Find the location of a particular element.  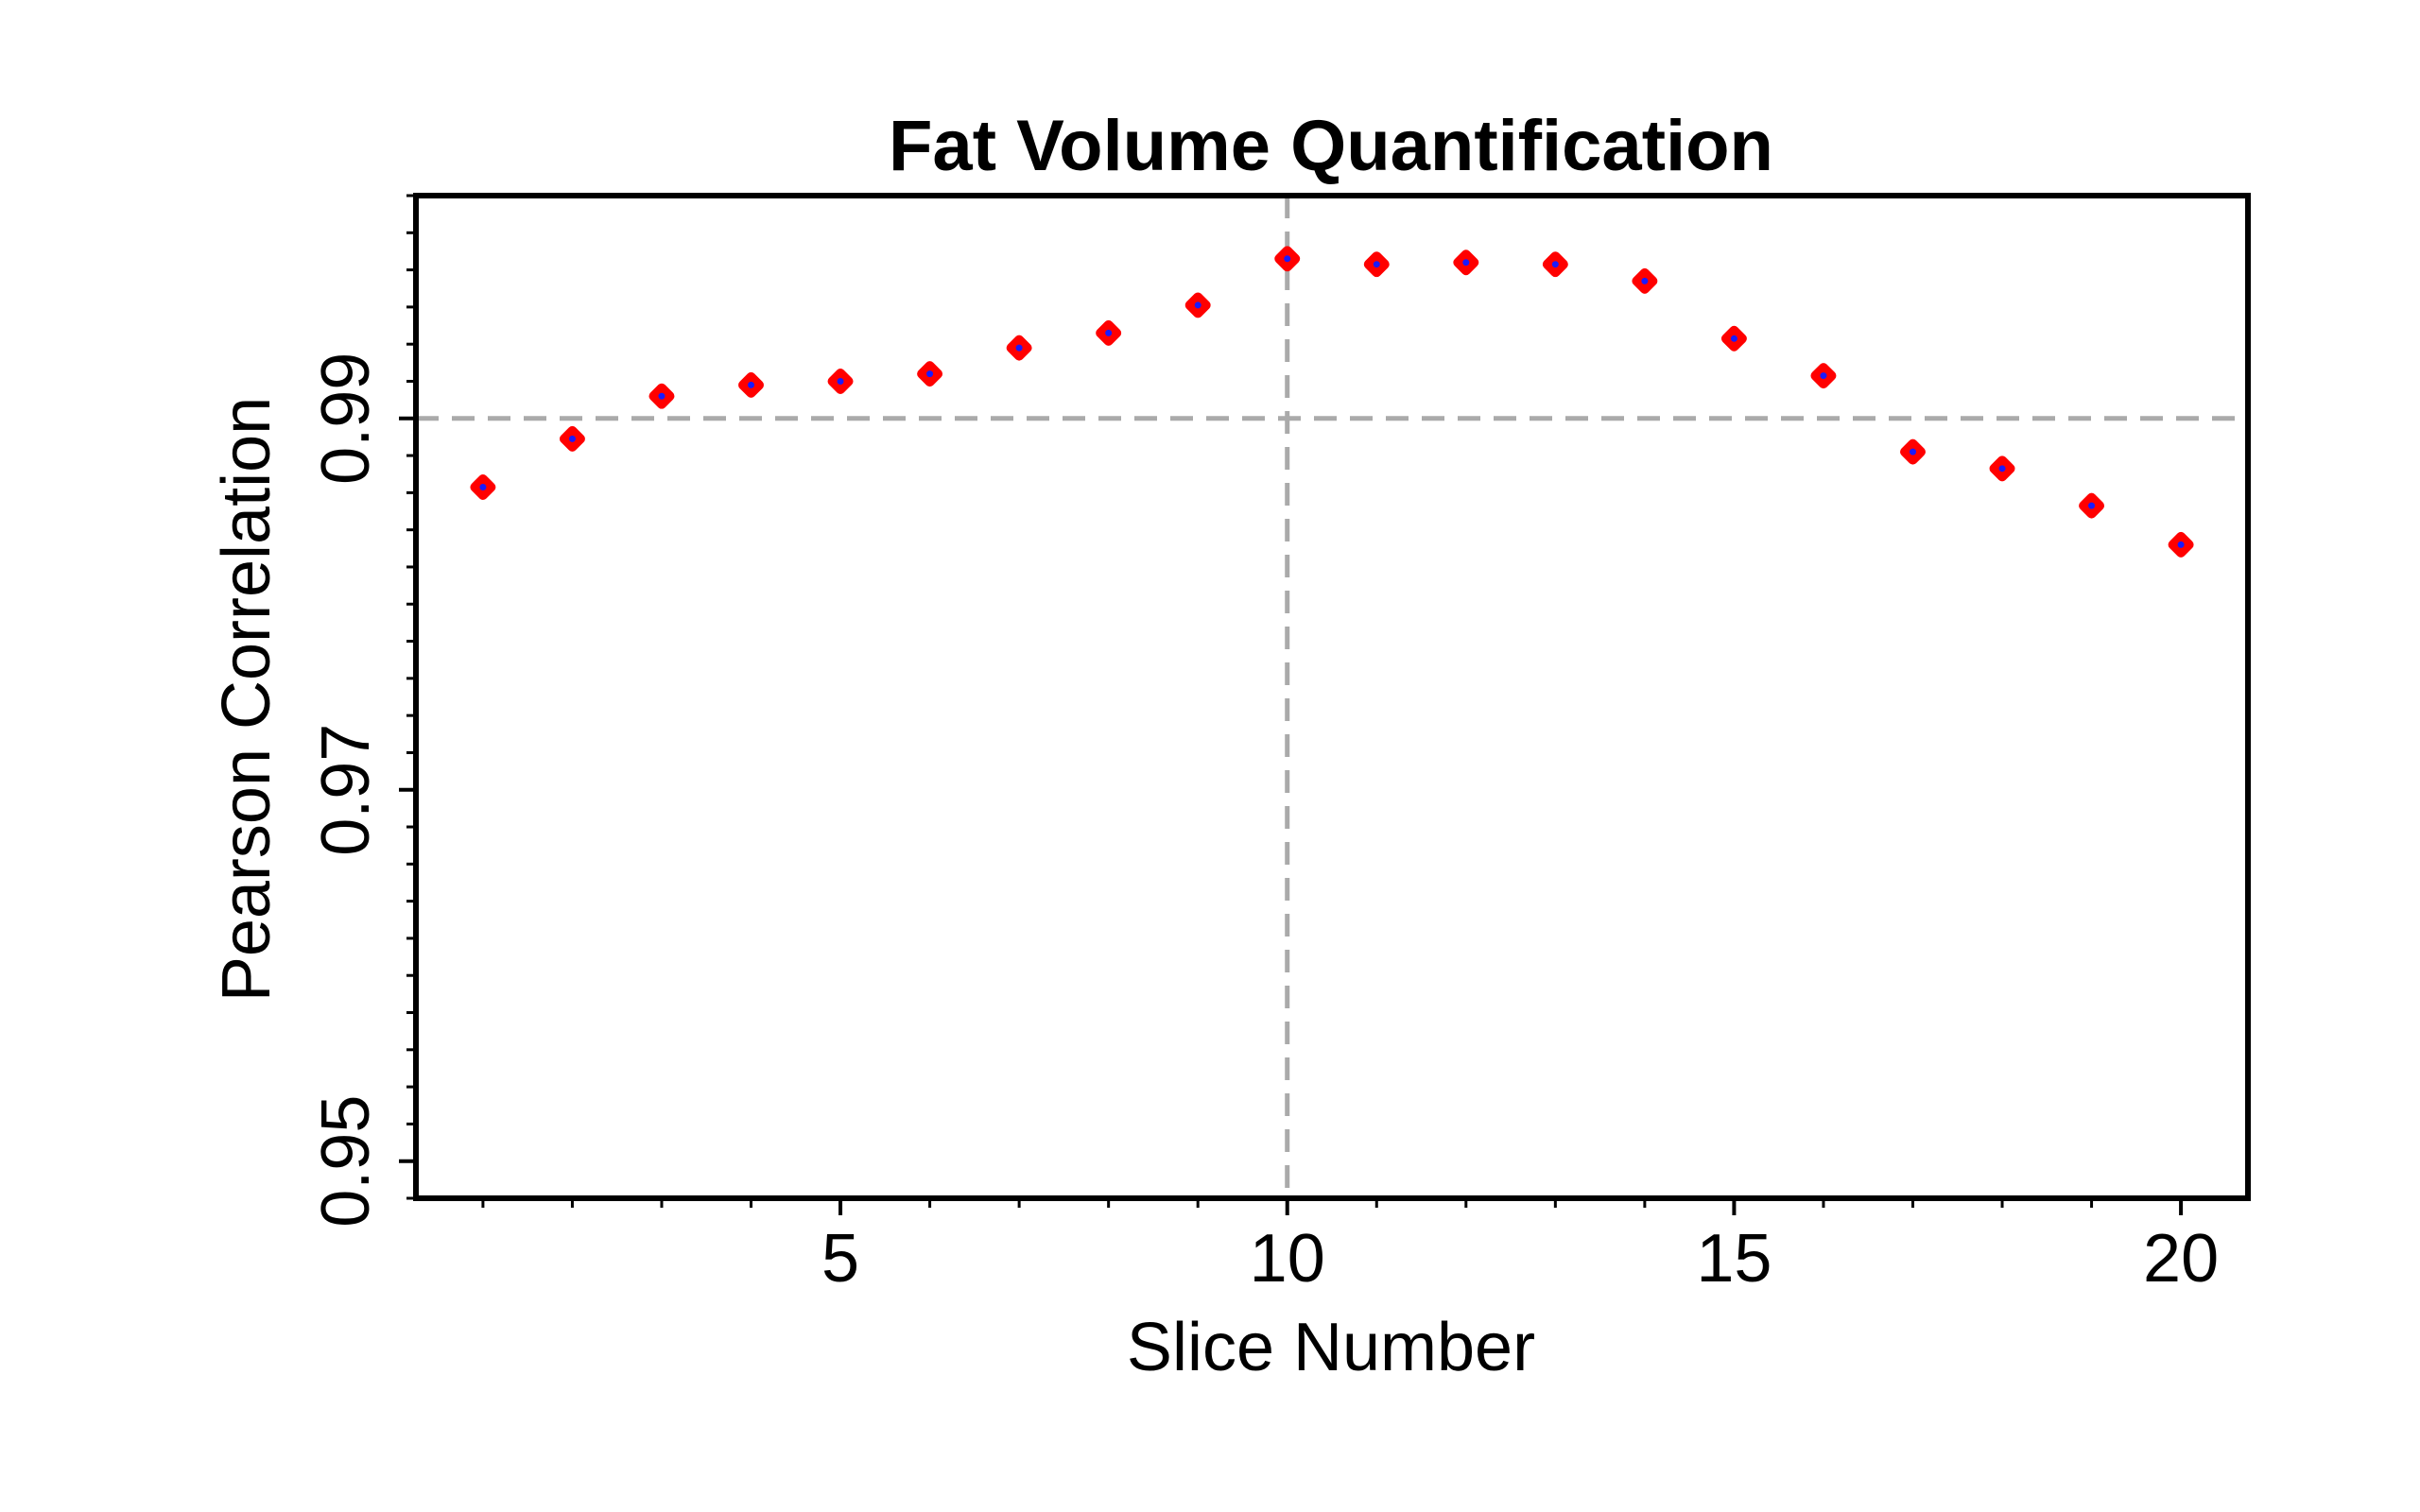

y-tick-label: 0.99 is located at coordinates (346, 418).